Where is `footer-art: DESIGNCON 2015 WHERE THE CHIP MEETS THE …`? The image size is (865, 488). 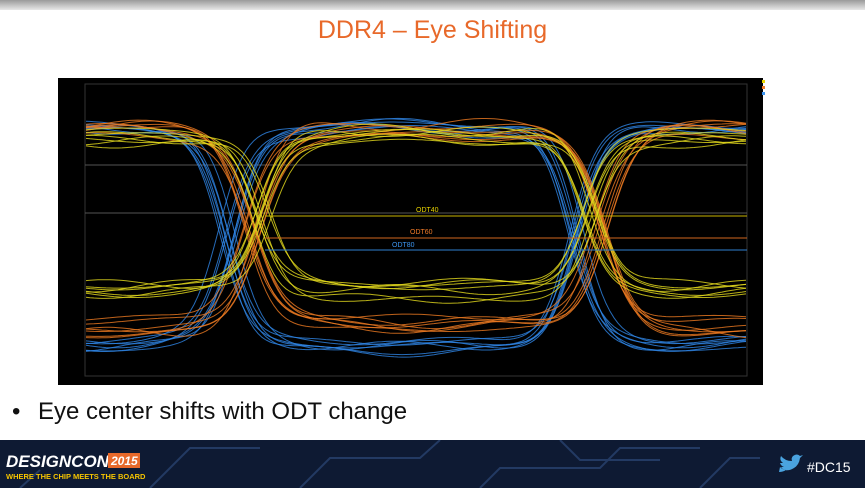
footer-art: DESIGNCON 2015 WHERE THE CHIP MEETS THE … is located at coordinates (428, 464).